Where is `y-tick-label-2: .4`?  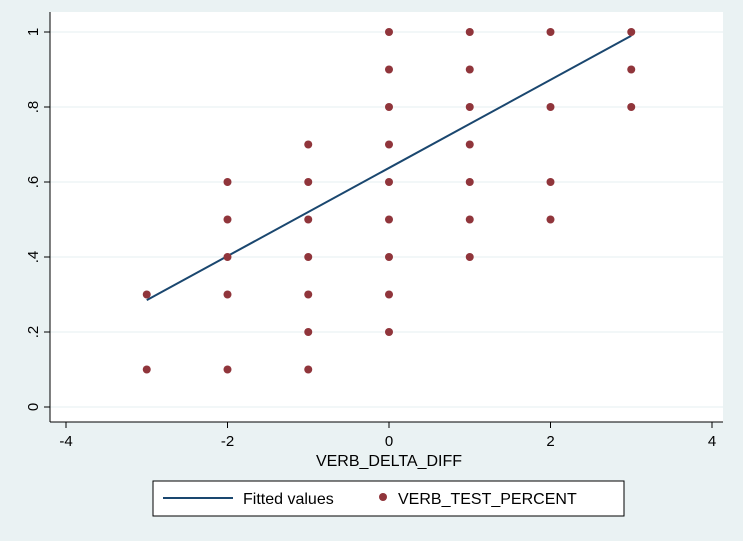 y-tick-label-2: .4 is located at coordinates (33, 257).